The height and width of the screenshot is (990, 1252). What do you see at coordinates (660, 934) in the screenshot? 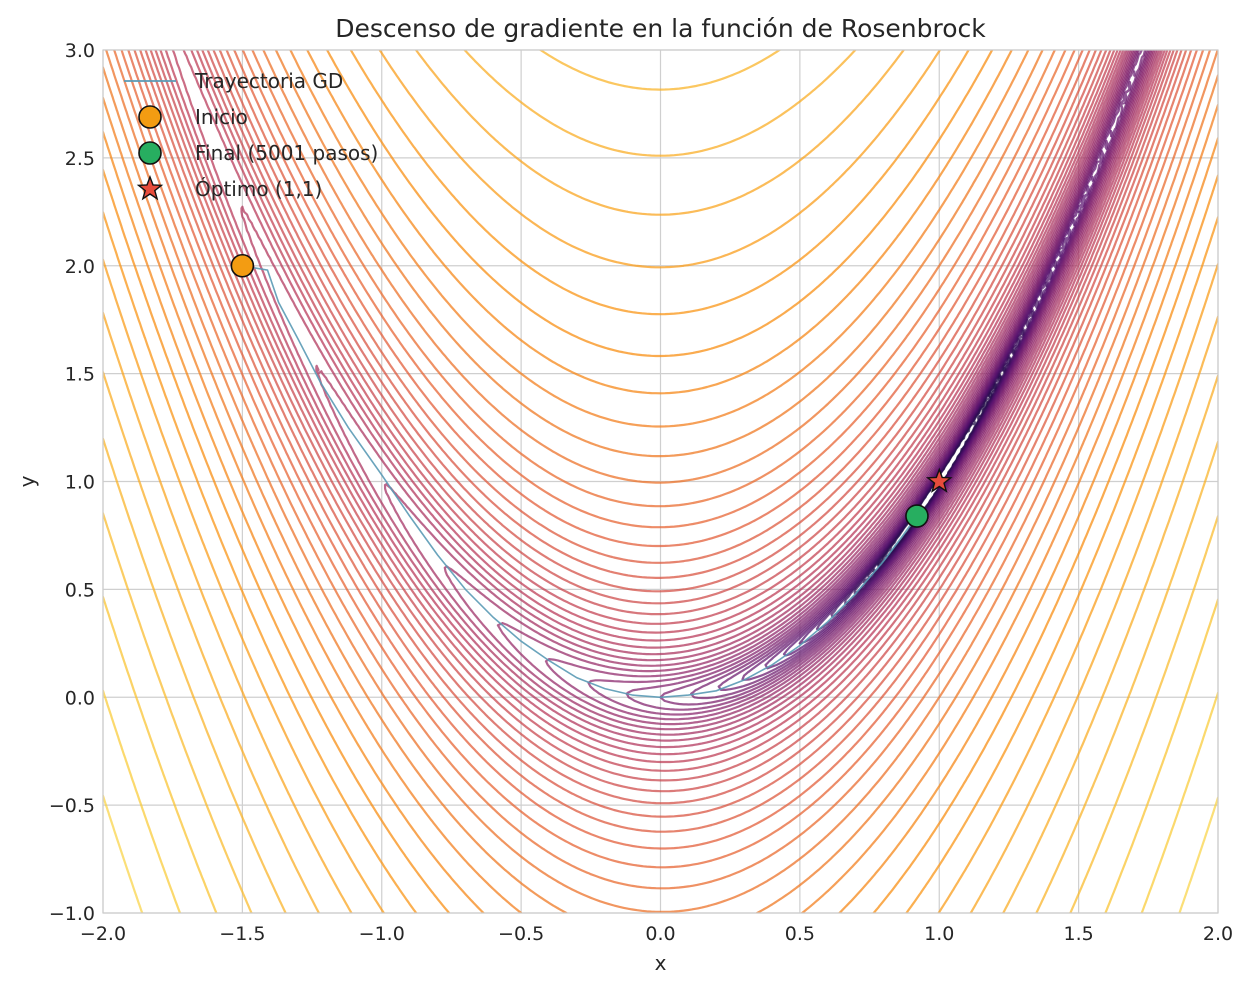
I see `x-tick-label: 0.0` at bounding box center [660, 934].